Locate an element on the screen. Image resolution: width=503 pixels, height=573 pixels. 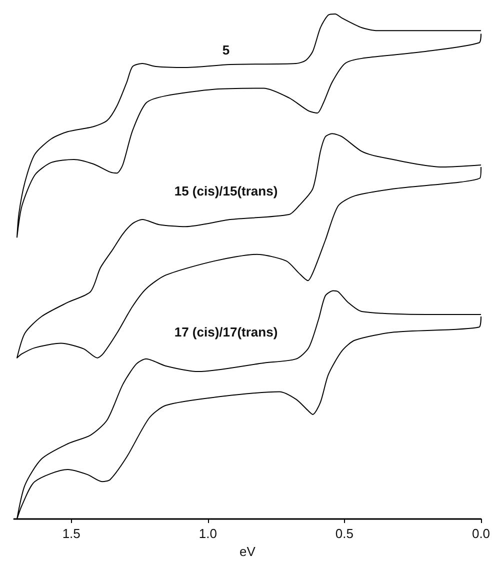
annotation: 5 is located at coordinates (226, 50).